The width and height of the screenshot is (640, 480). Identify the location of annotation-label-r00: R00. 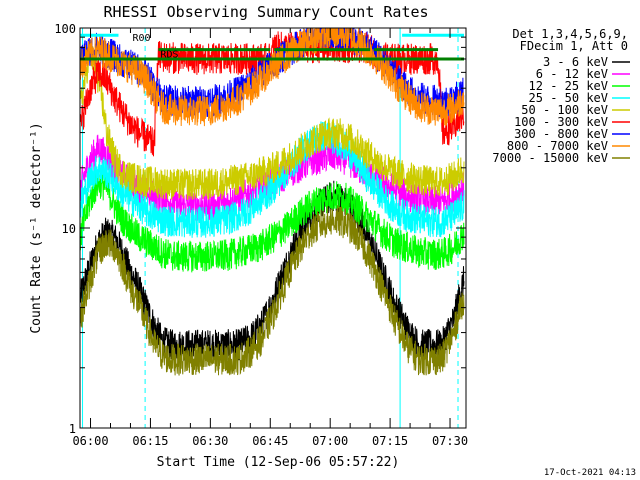
(141, 38).